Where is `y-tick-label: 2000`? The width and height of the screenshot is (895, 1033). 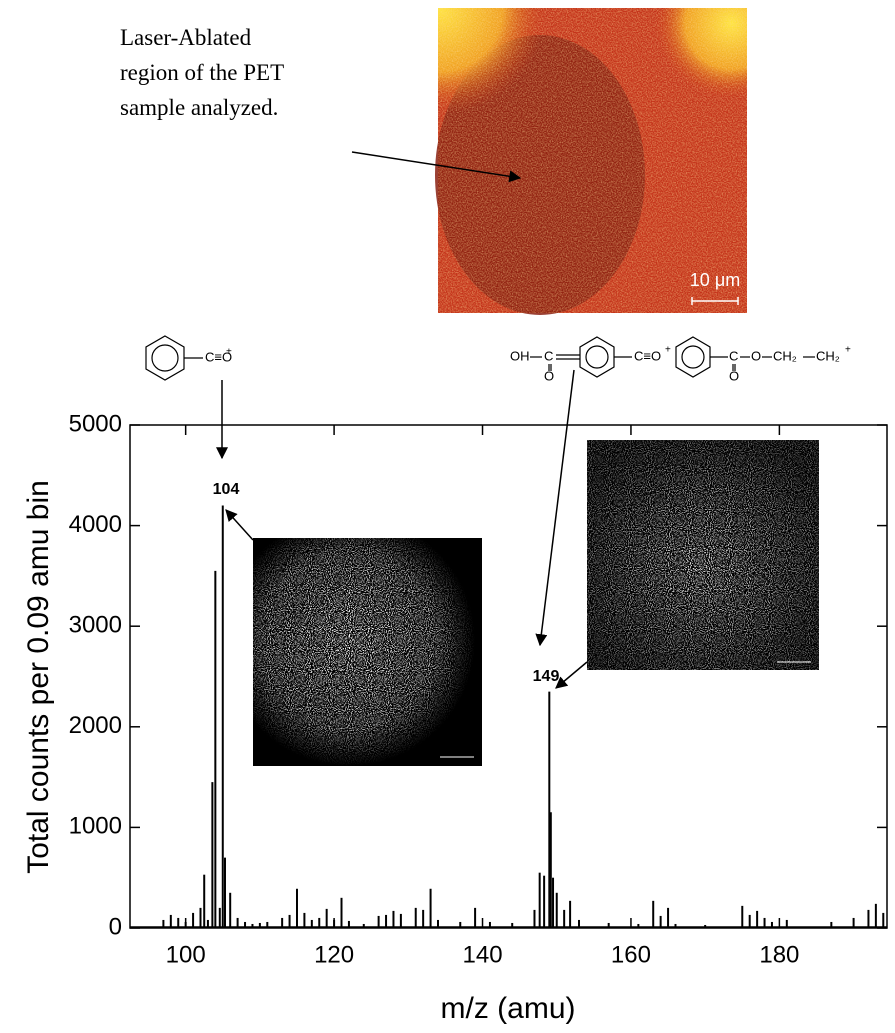
y-tick-label: 2000 is located at coordinates (95, 725).